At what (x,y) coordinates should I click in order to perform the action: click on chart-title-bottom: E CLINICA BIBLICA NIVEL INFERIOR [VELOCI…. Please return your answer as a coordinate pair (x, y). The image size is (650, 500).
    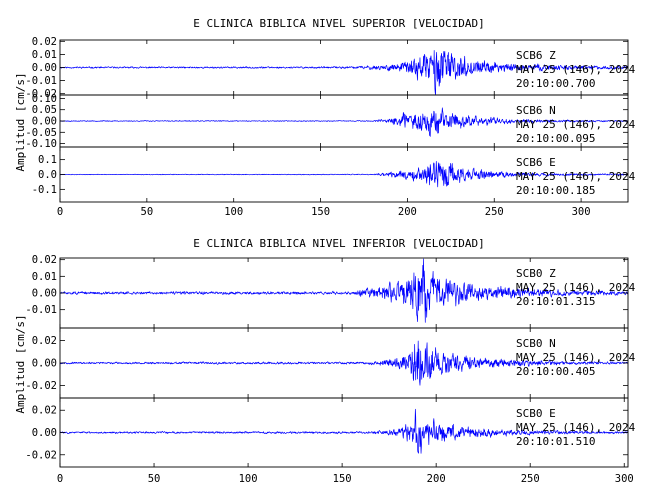
    Looking at the image, I should click on (338, 243).